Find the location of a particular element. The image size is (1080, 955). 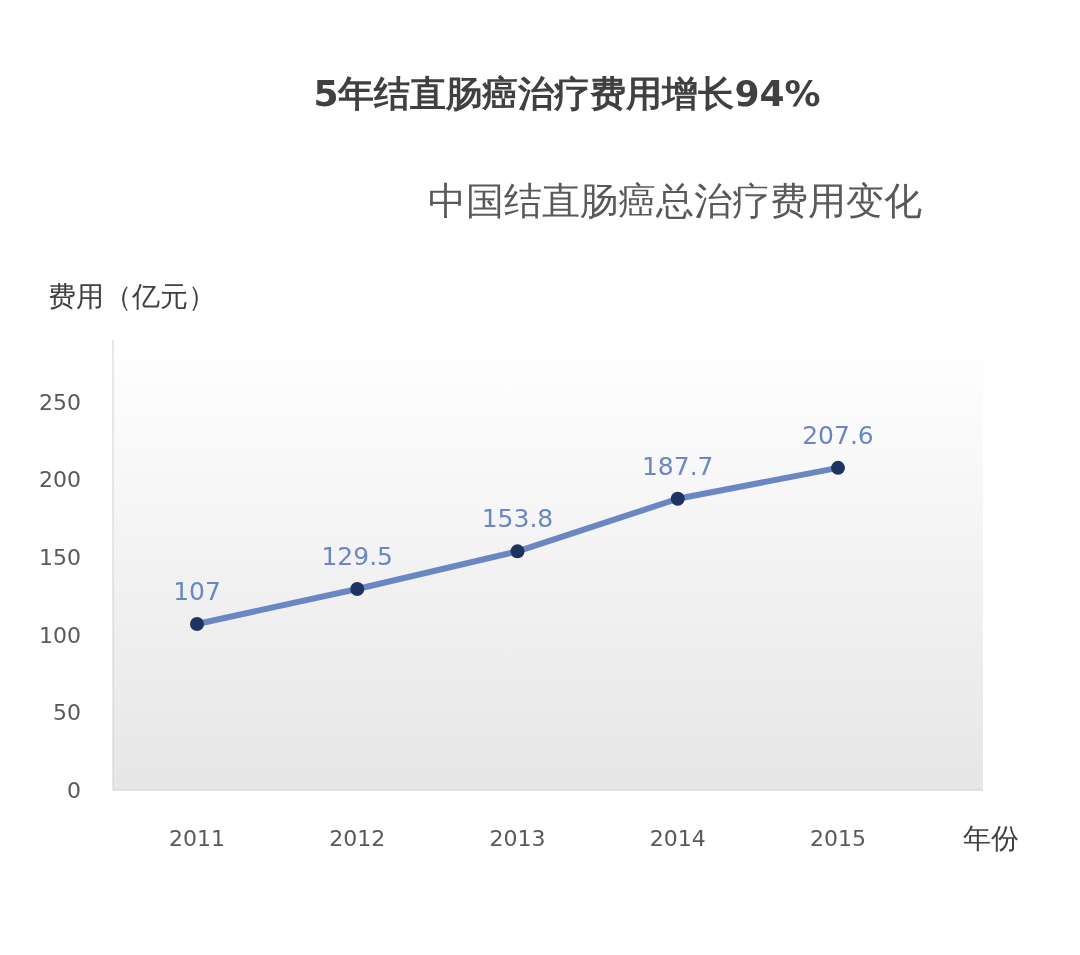

y-axis-title: 费用（亿元） is located at coordinates (132, 297).